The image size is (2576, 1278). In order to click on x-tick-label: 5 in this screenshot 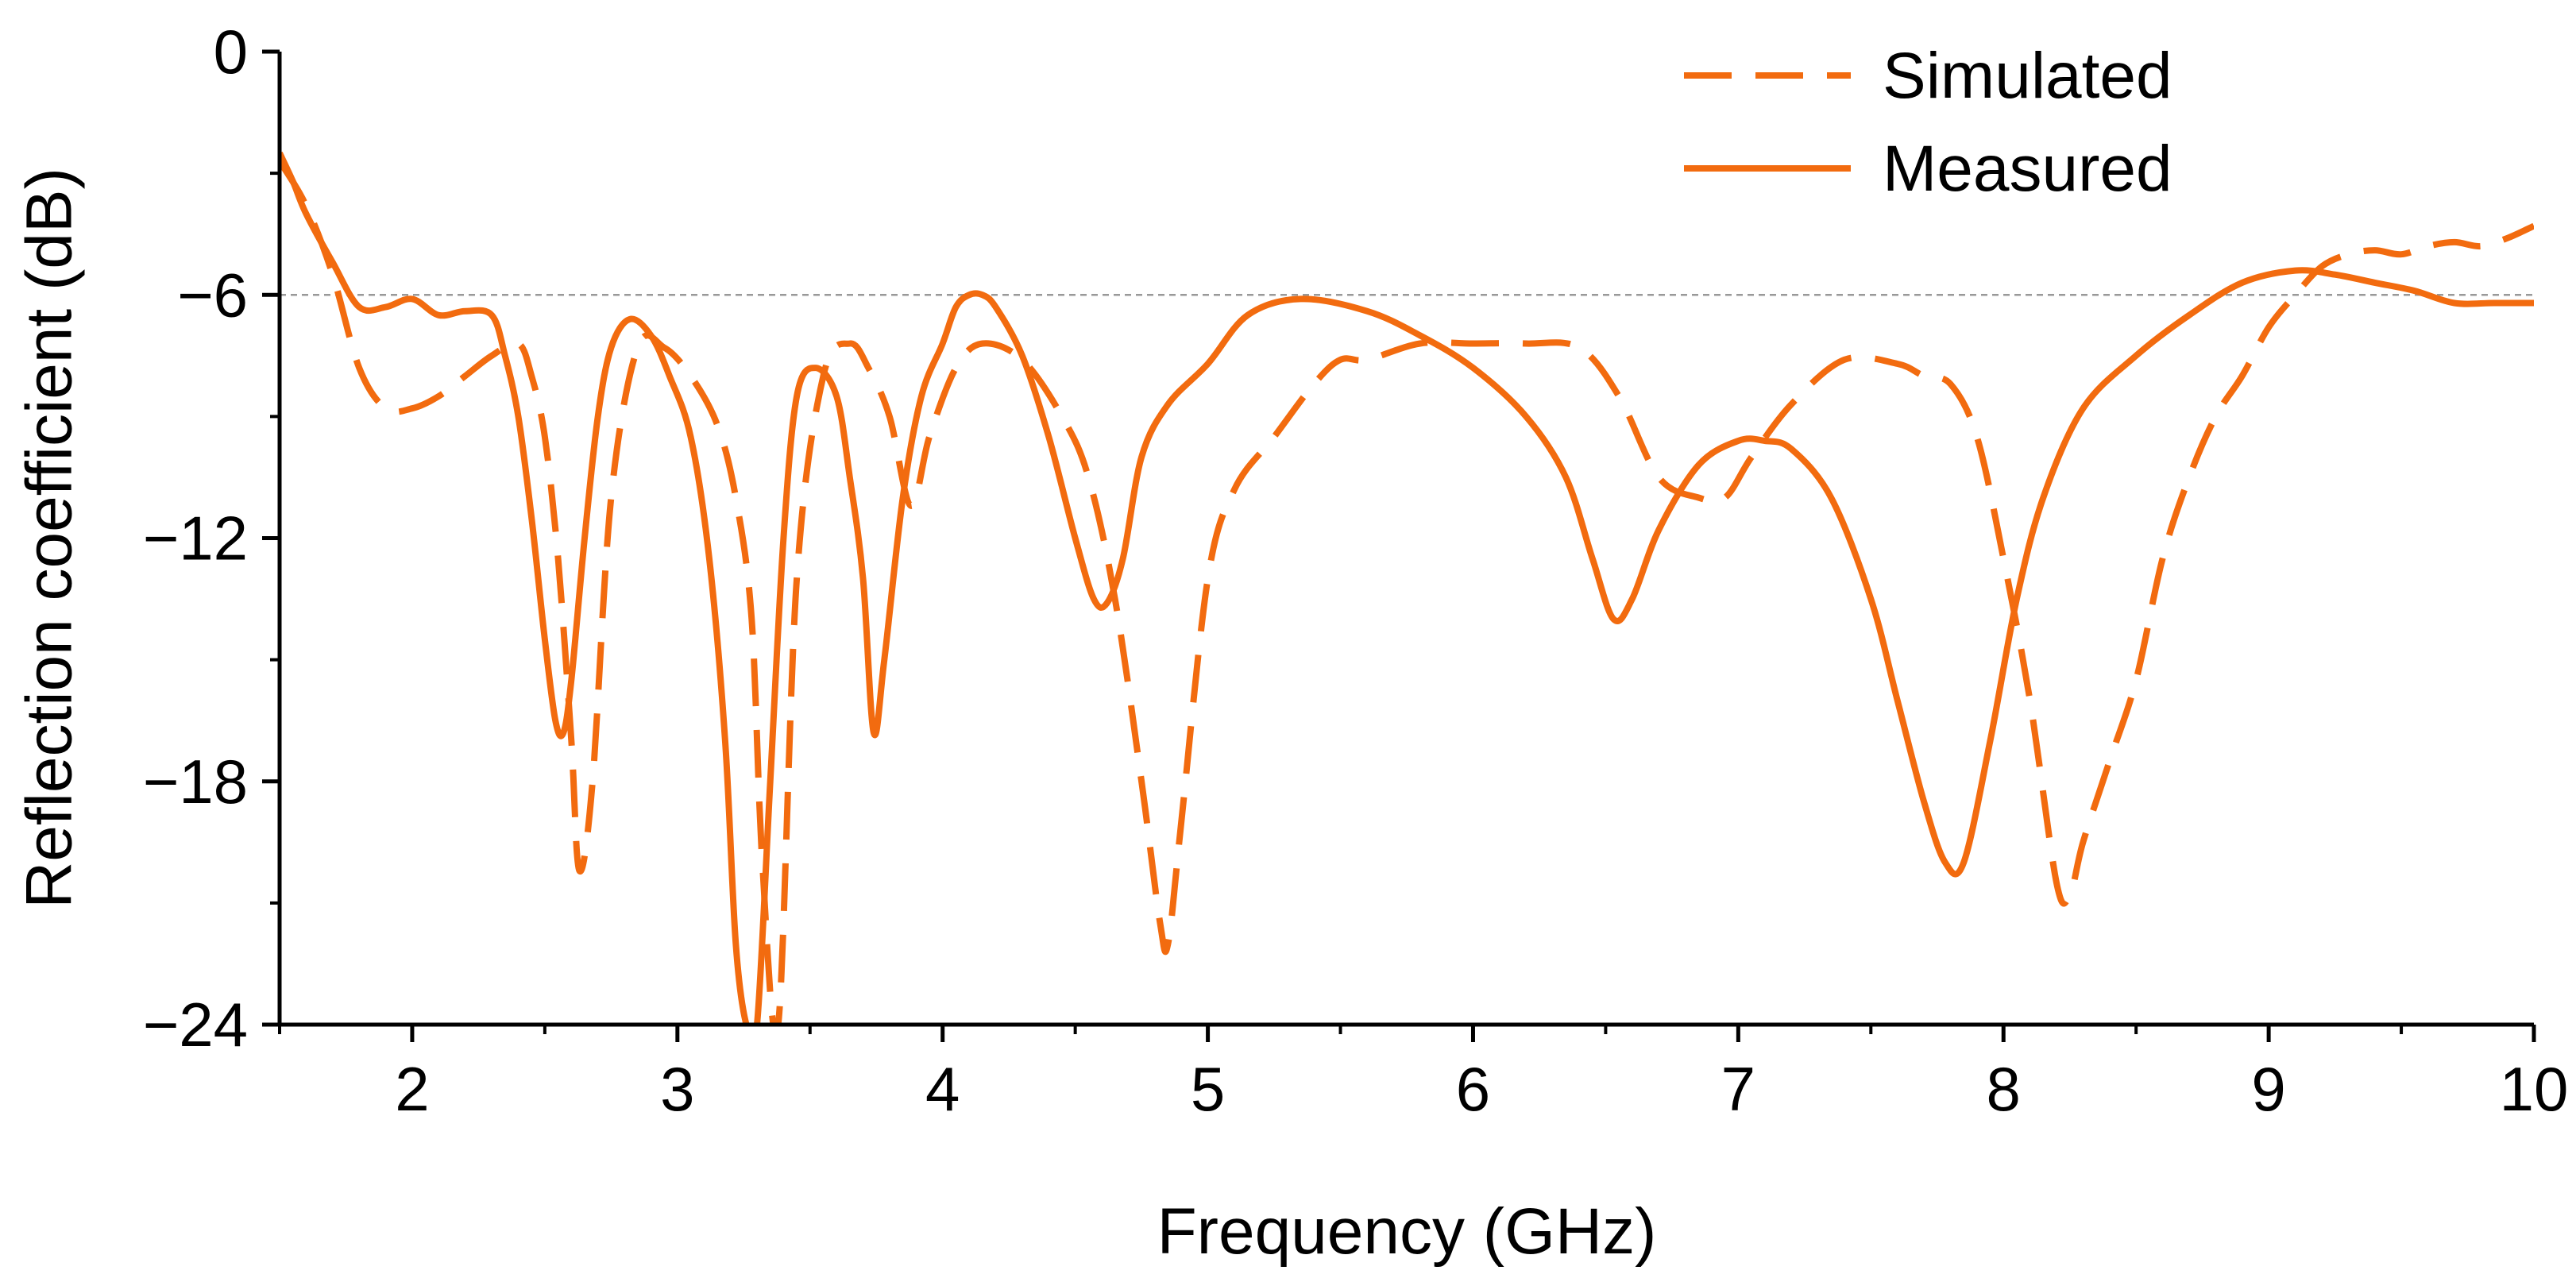, I will do `click(1208, 1089)`.